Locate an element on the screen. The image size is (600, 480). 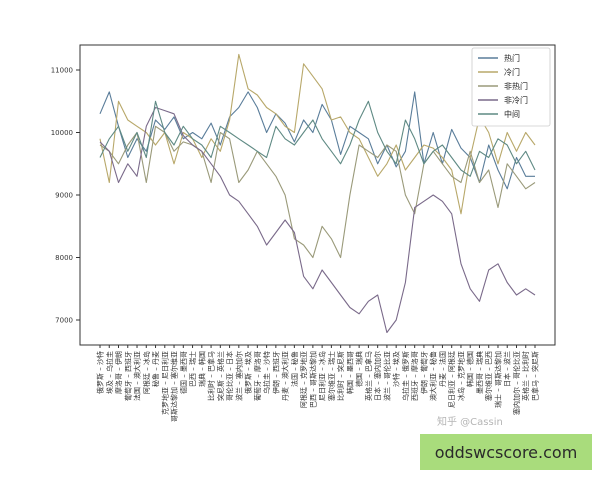
x-tick-label: 乌拉圭 – 沙特 is located at coordinates (266, 372).